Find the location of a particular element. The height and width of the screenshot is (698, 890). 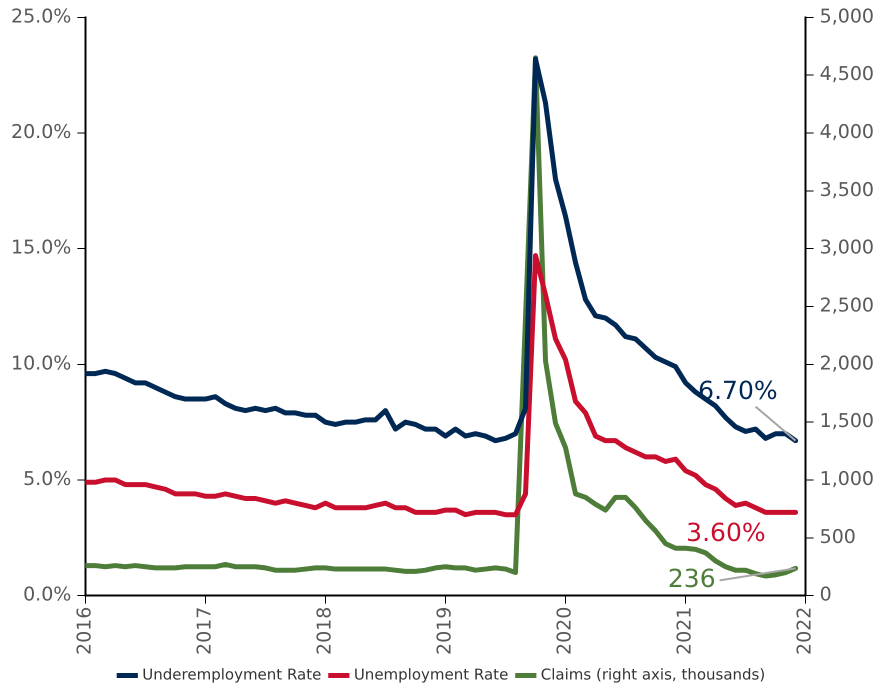

data-label: 236 is located at coordinates (692, 578).